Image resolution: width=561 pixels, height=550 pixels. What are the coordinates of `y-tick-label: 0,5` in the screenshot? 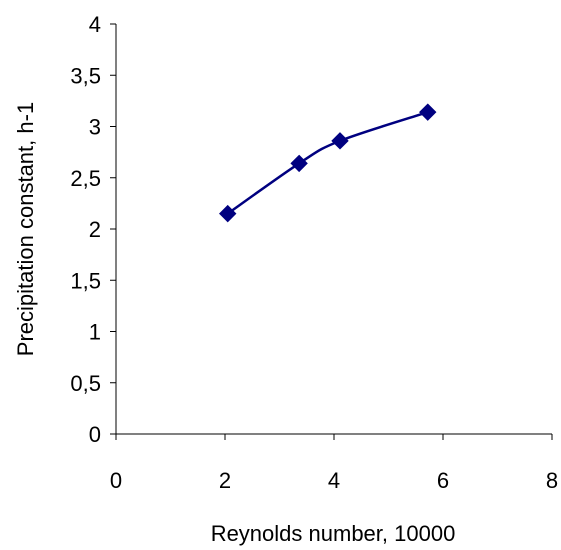 It's located at (85, 383).